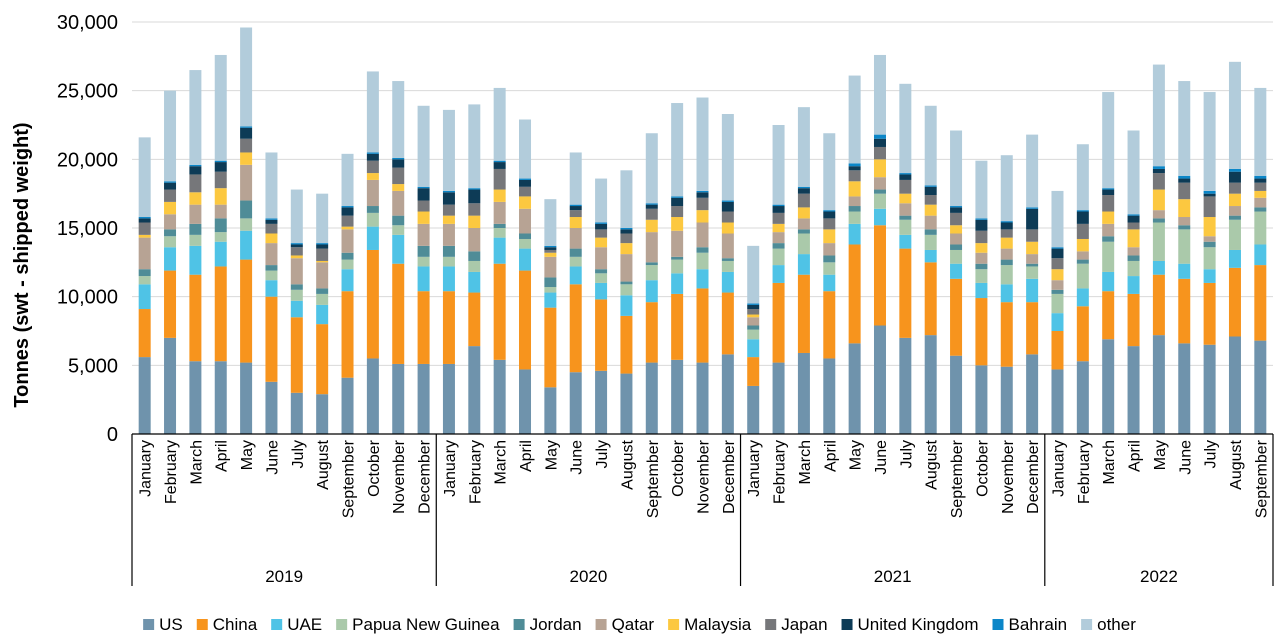 The image size is (1279, 644). I want to click on legend-item: Malaysia, so click(710, 624).